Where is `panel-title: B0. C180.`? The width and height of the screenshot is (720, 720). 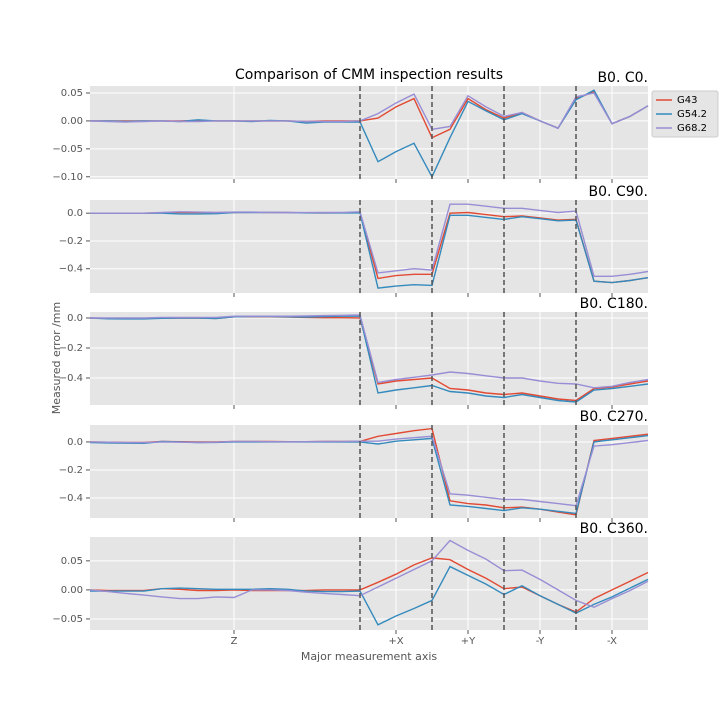 panel-title: B0. C180. is located at coordinates (614, 304).